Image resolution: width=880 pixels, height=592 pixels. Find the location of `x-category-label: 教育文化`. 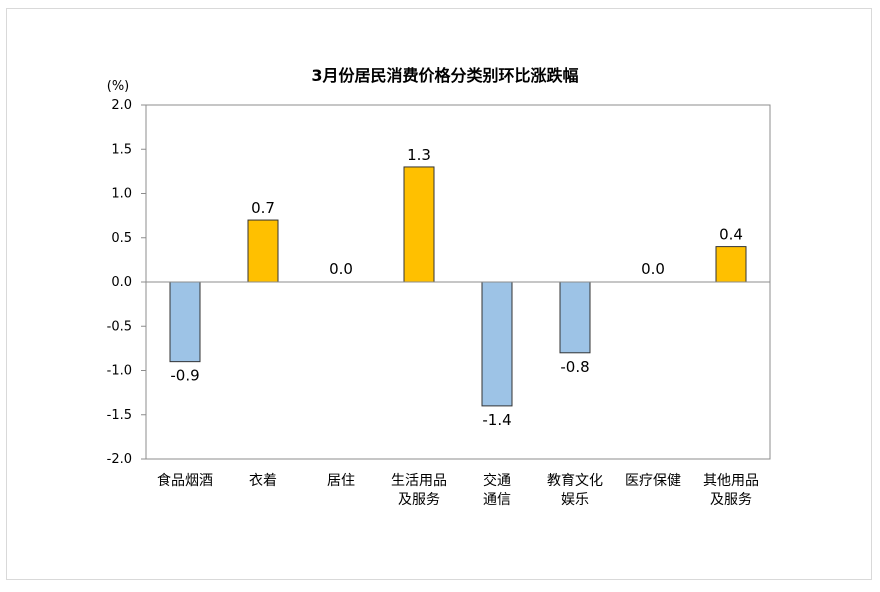

x-category-label: 教育文化 is located at coordinates (575, 481).